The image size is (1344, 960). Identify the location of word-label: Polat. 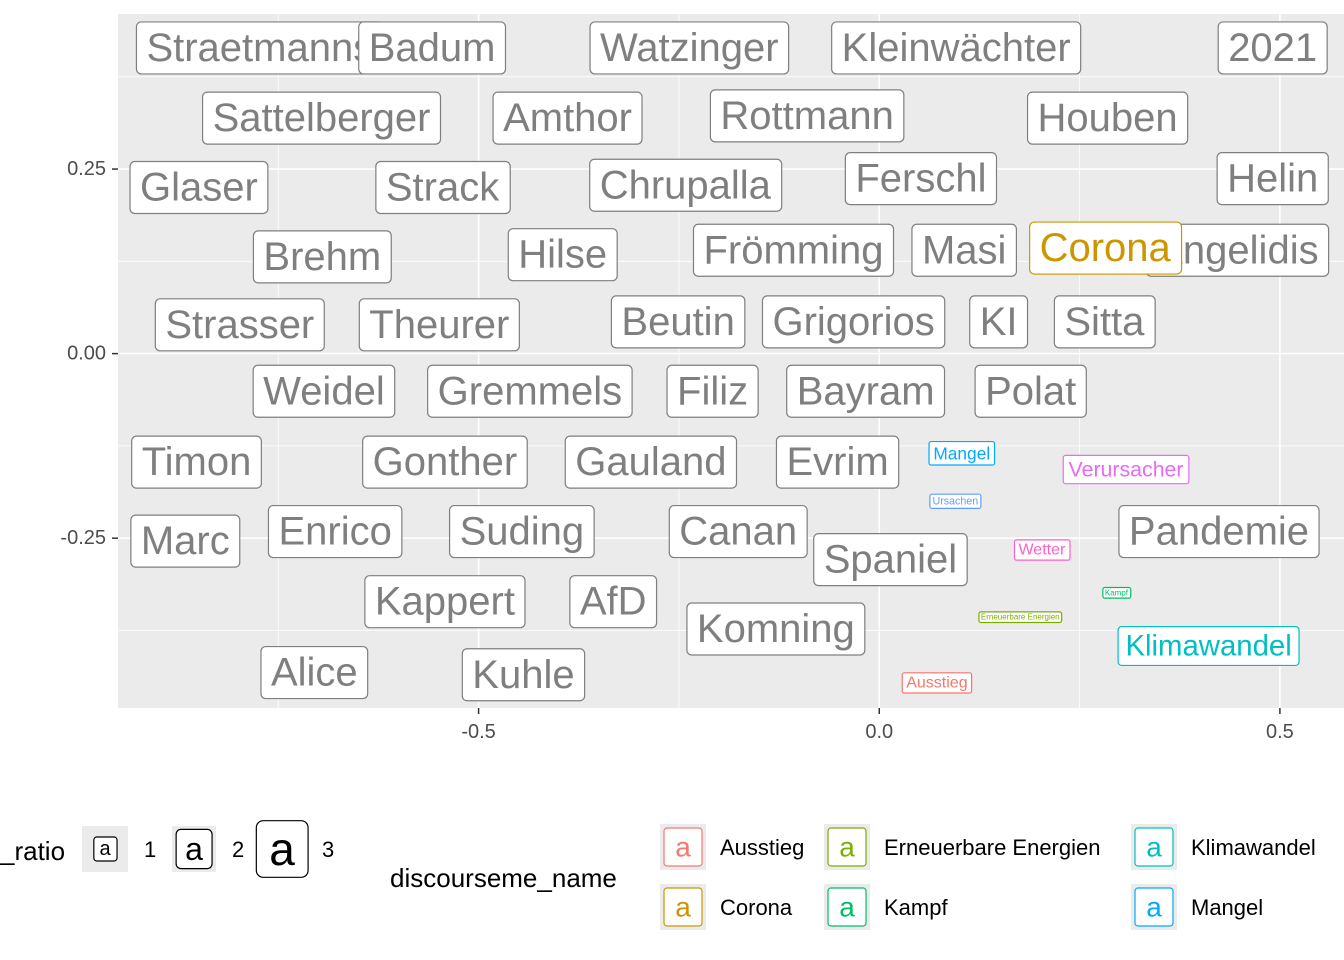
(1030, 391).